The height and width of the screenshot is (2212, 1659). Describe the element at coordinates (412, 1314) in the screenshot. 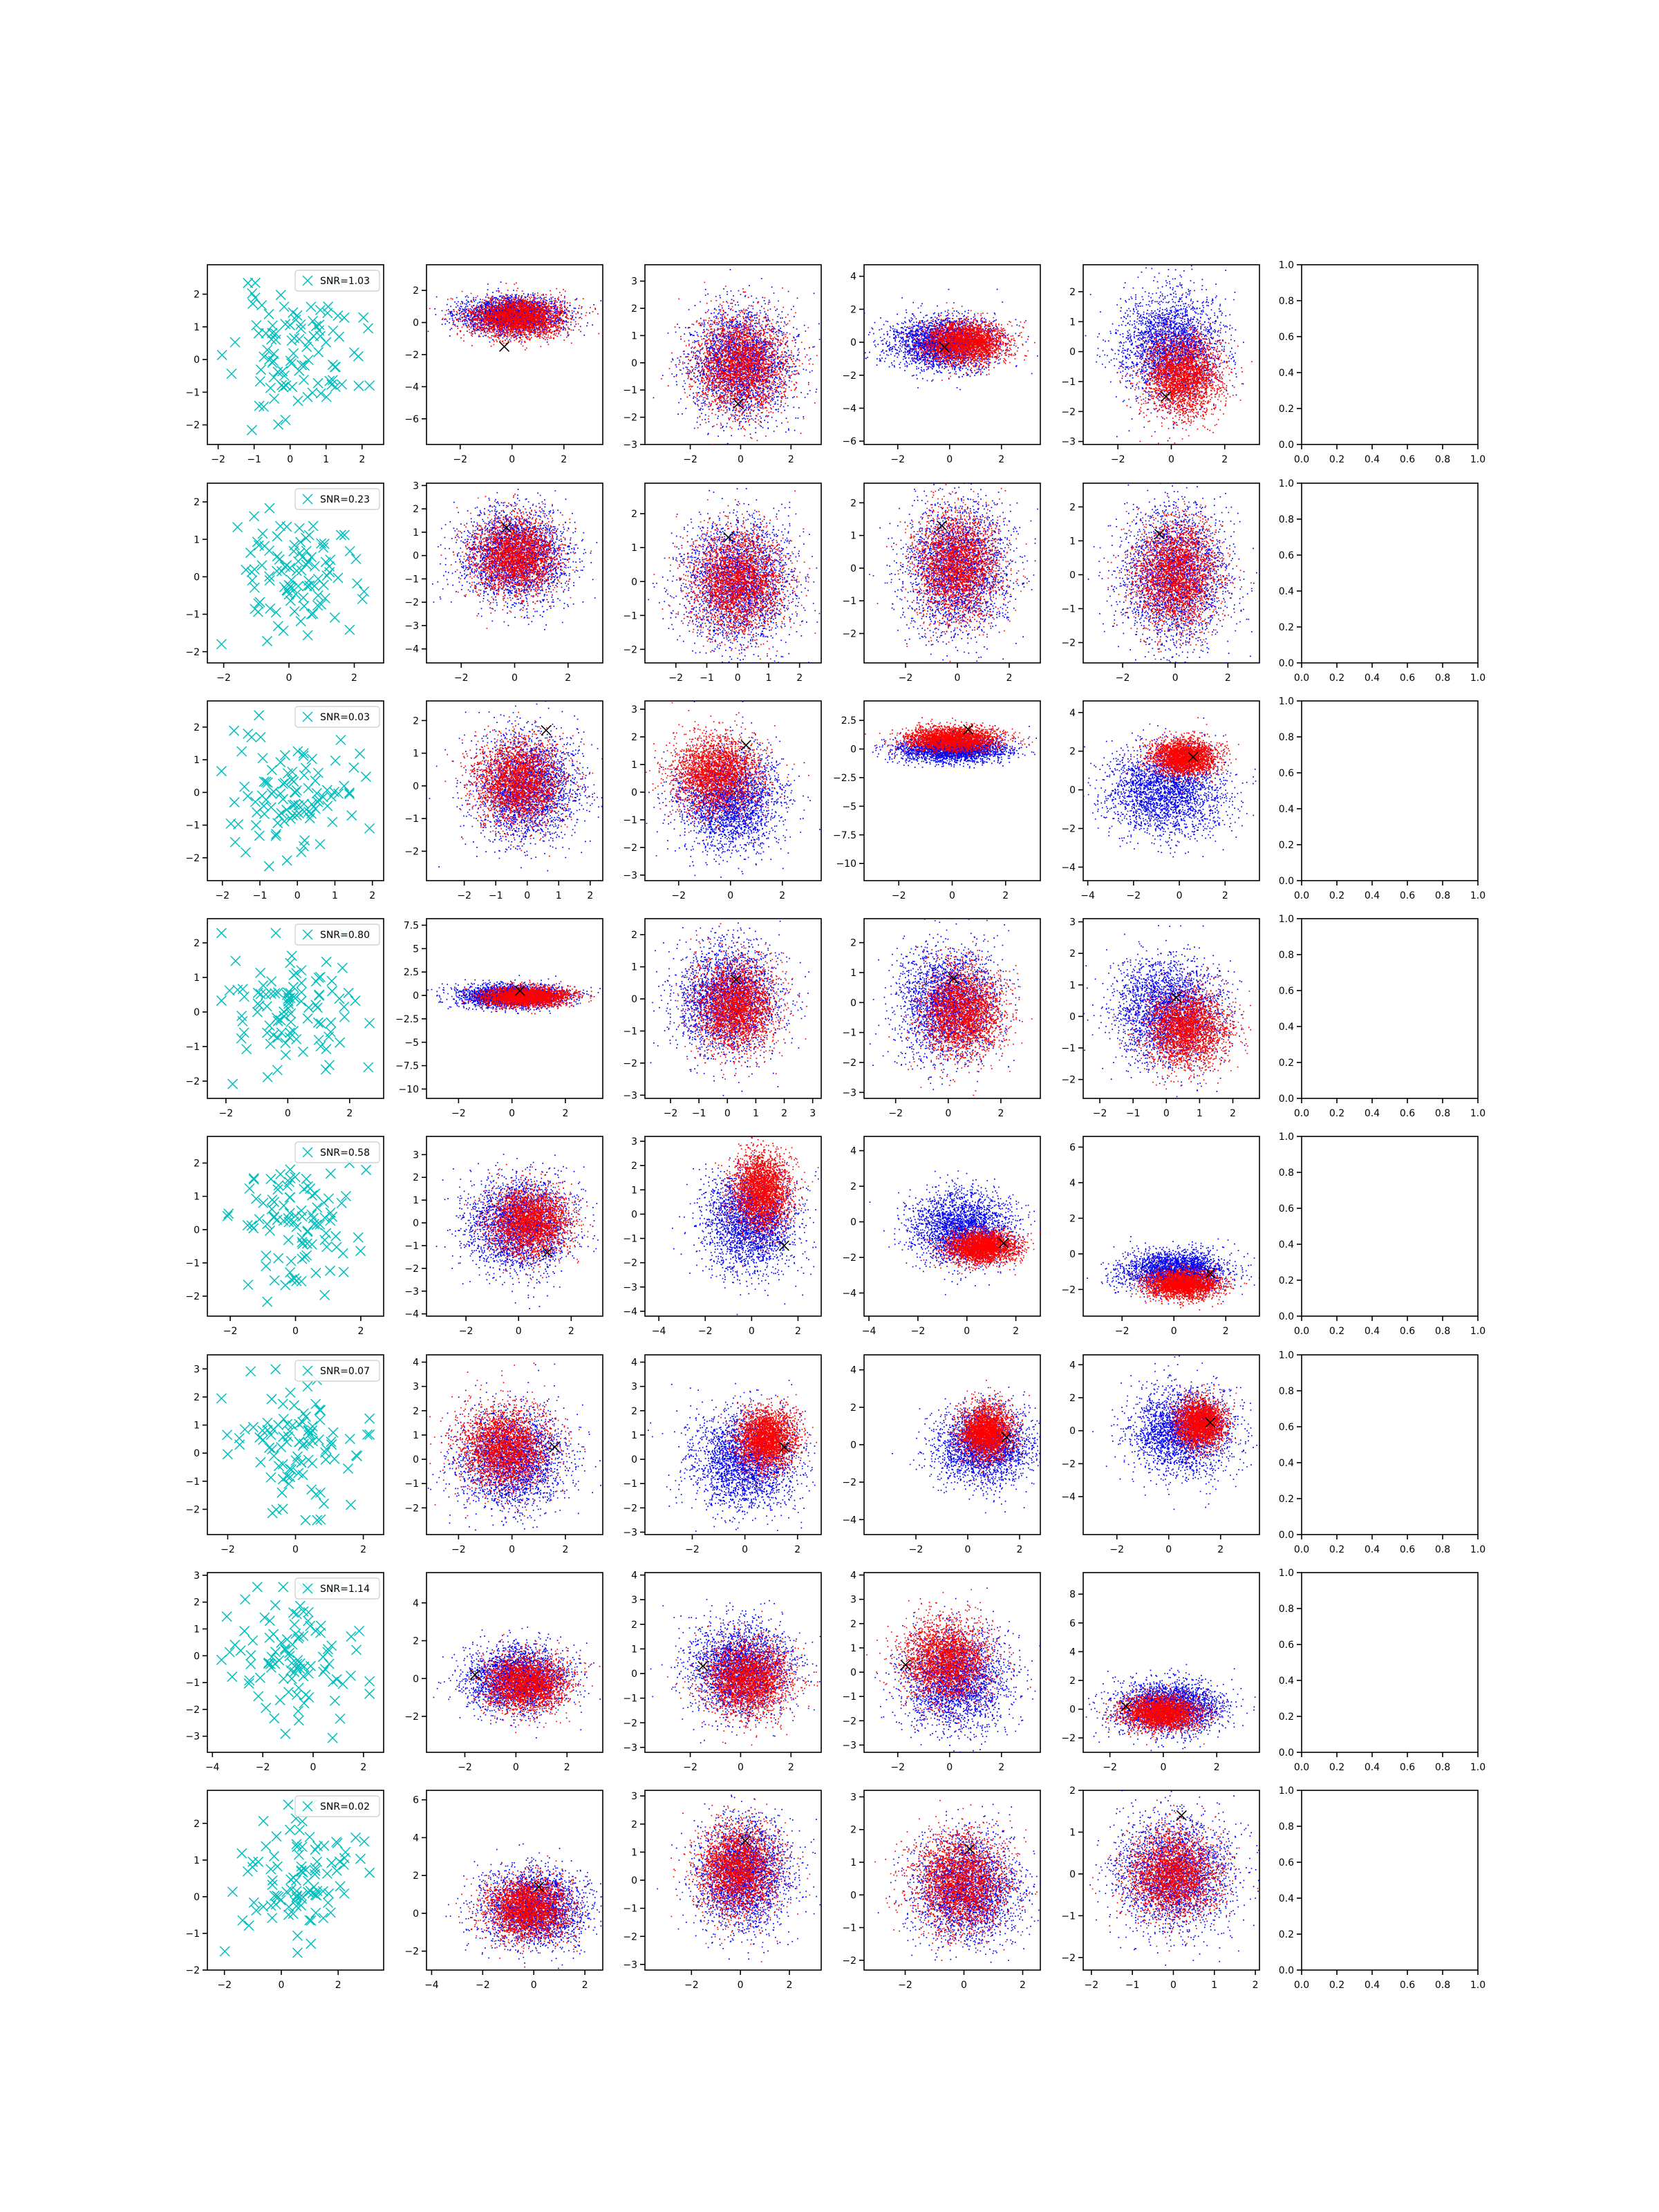

I see `y-tick-label: −4` at that location.